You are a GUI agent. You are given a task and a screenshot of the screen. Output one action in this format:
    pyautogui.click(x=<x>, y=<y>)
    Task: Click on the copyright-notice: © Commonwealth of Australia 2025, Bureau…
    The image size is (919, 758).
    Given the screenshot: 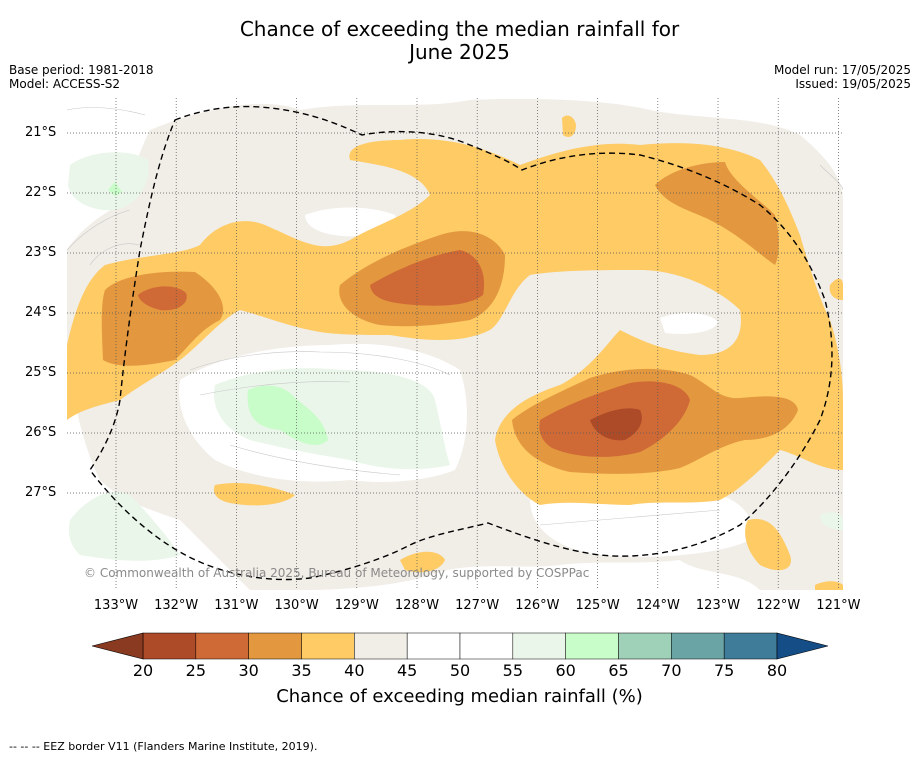 What is the action you would take?
    pyautogui.click(x=337, y=573)
    